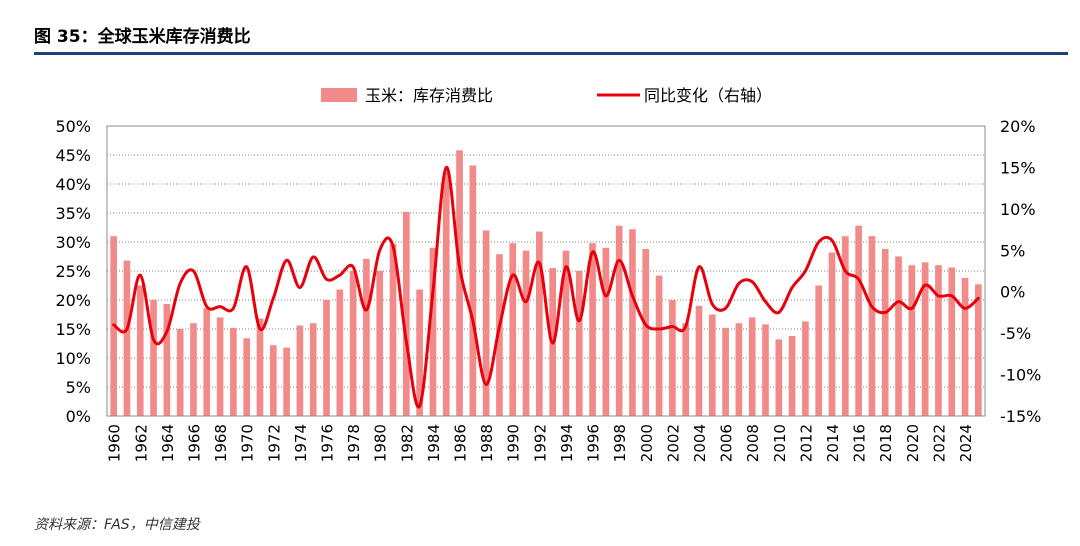  Describe the element at coordinates (526, 333) in the screenshot. I see `bar-1991` at that location.